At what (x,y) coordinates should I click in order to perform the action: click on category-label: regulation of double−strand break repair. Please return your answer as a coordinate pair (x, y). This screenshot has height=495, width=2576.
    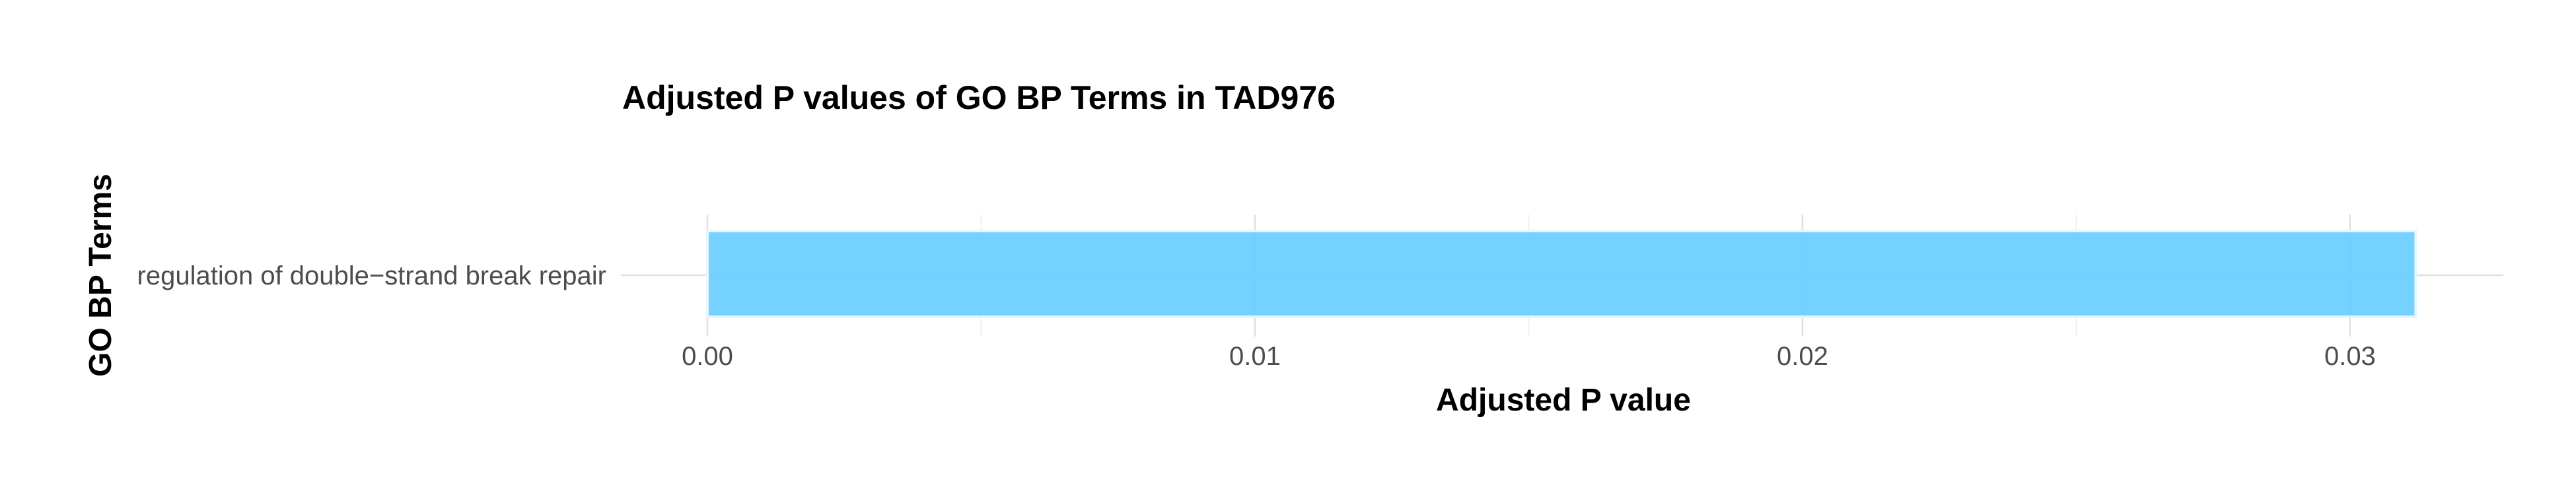
    Looking at the image, I should click on (371, 275).